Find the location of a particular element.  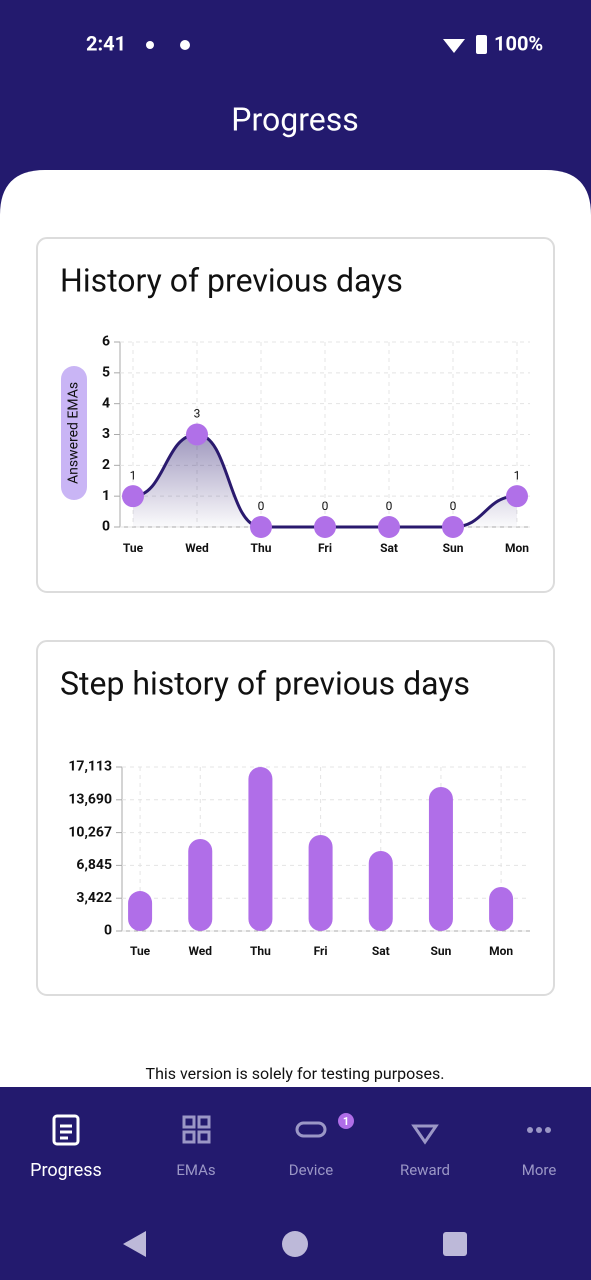

badge-count: 1 is located at coordinates (346, 1121).